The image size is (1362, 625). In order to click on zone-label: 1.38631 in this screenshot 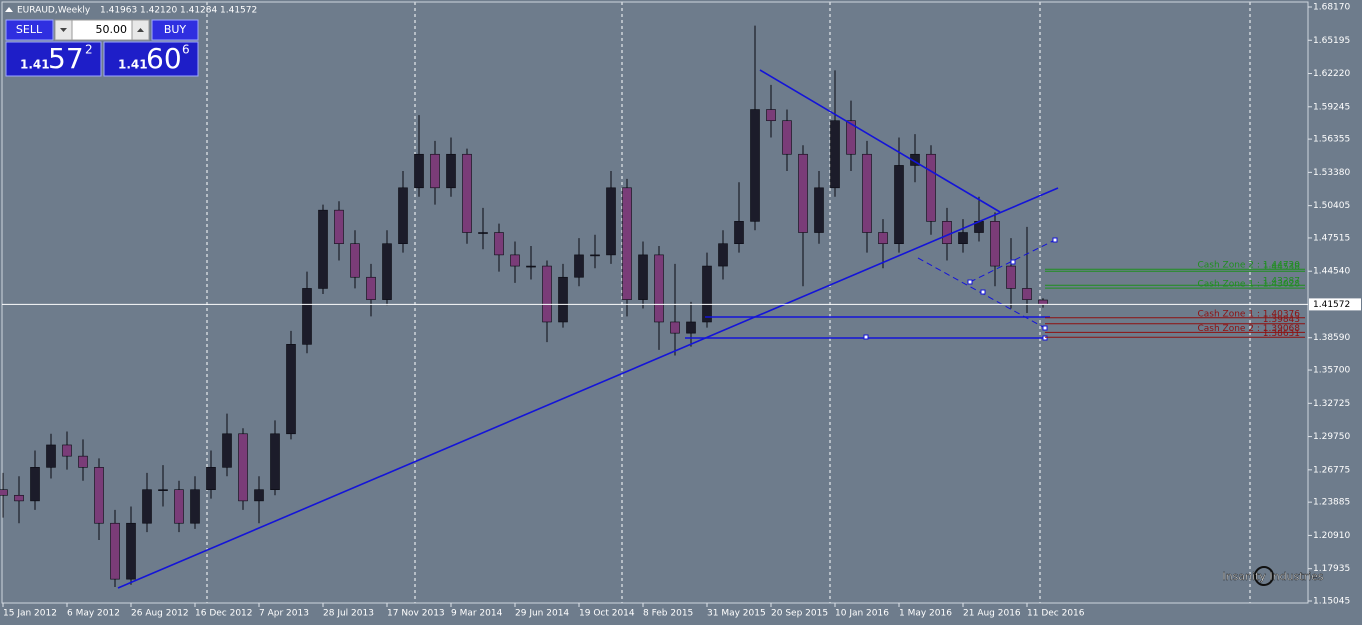, I will do `click(1281, 334)`.